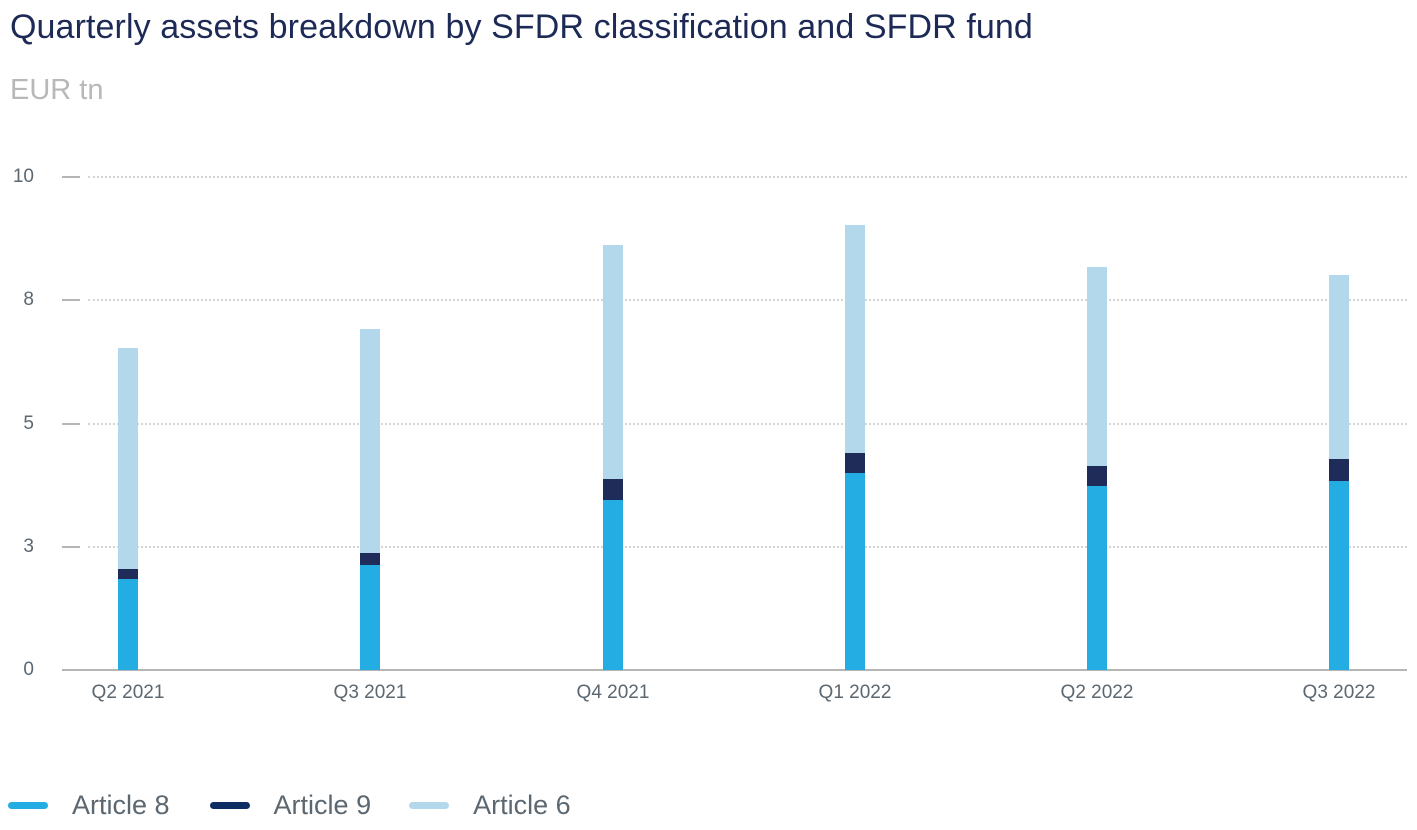 The height and width of the screenshot is (830, 1417). What do you see at coordinates (1097, 692) in the screenshot?
I see `x-tick-label: Q2 2022` at bounding box center [1097, 692].